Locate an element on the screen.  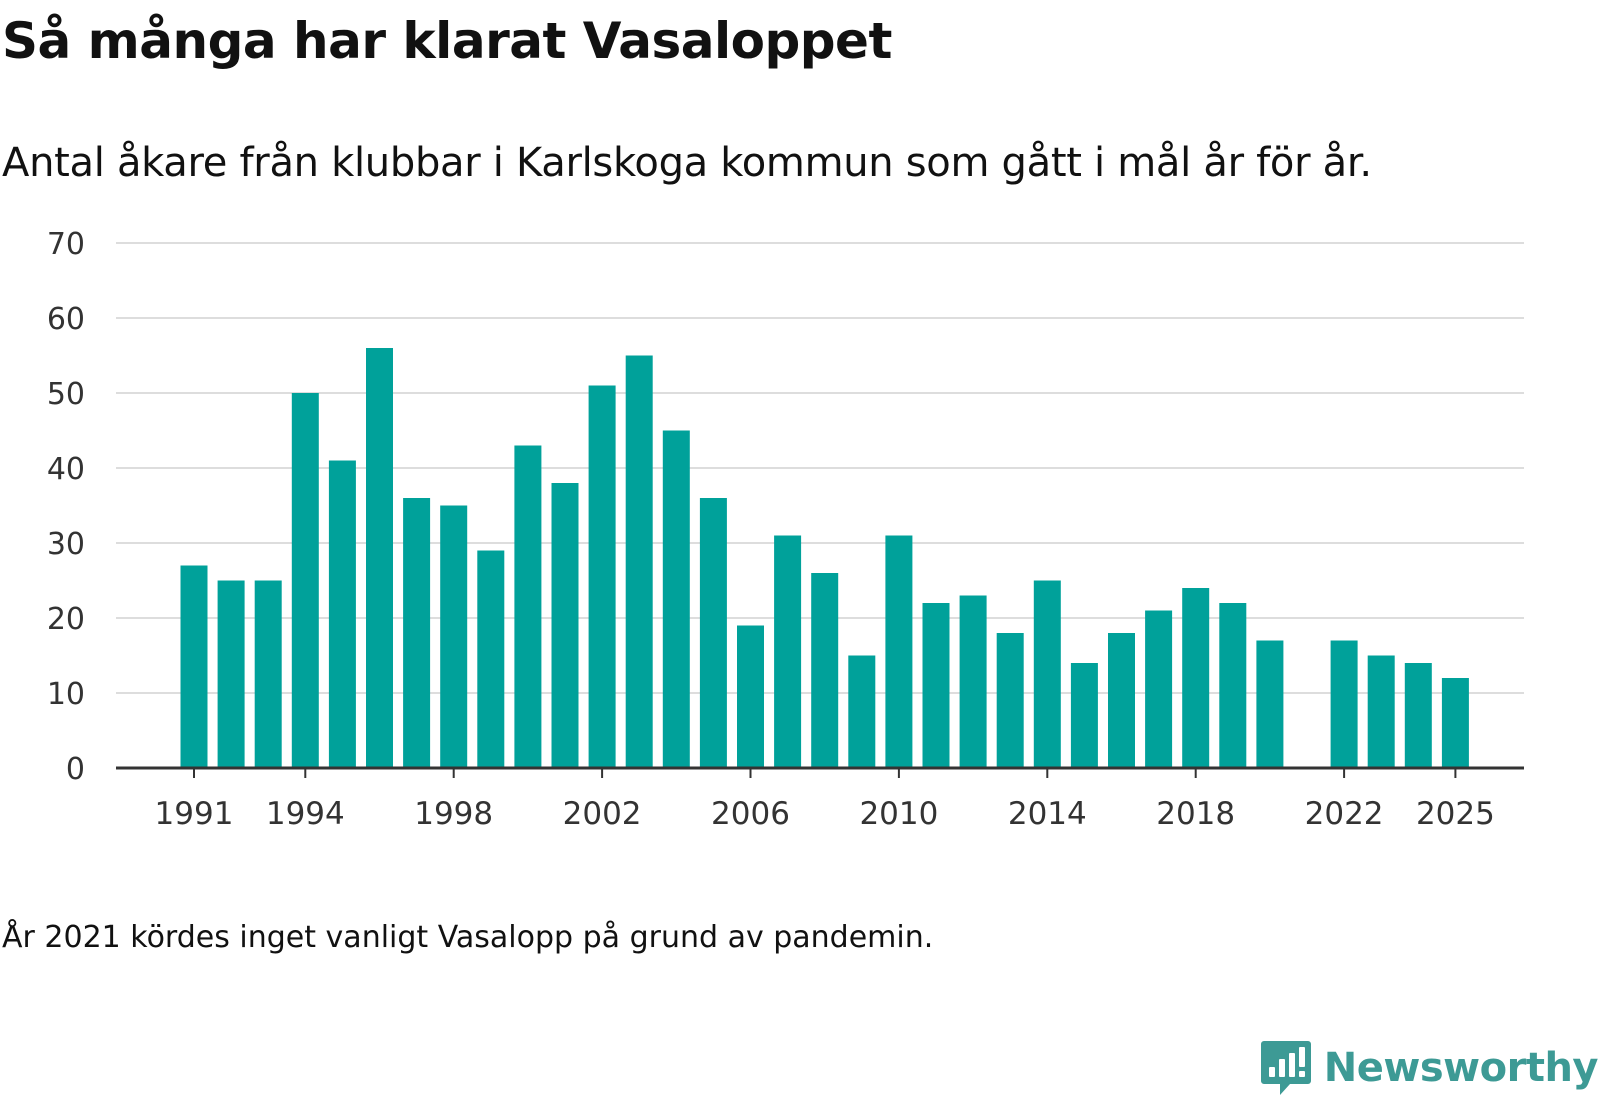
bar-1992 is located at coordinates (231, 674).